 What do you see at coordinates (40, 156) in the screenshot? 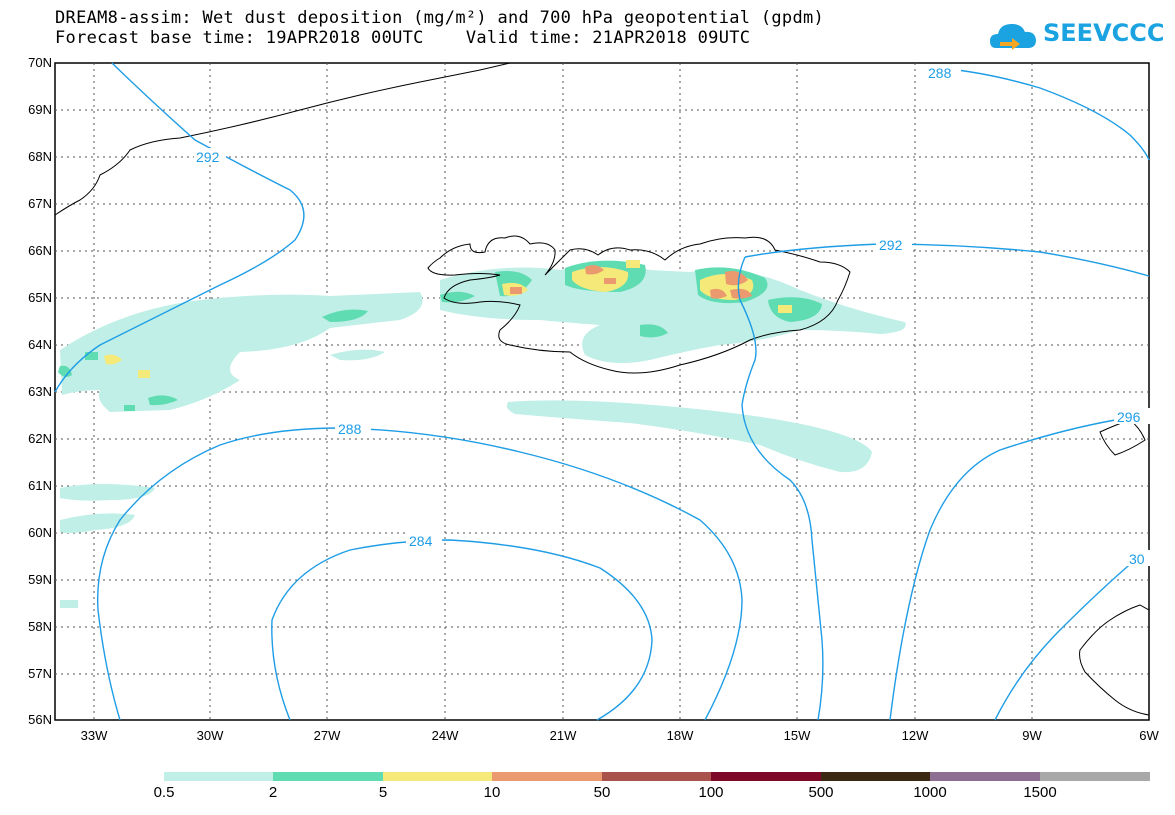
I see `lat-label: 68N` at bounding box center [40, 156].